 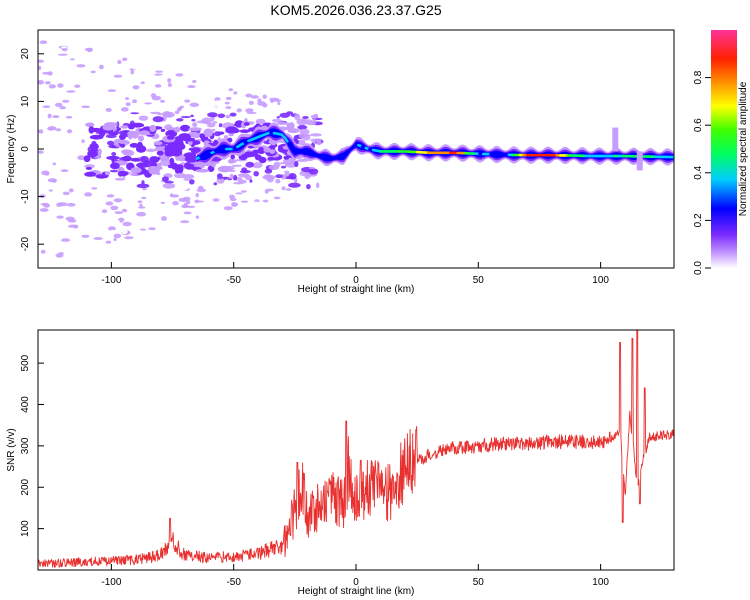 I want to click on snr-x-tick-label: 100, so click(x=600, y=582).